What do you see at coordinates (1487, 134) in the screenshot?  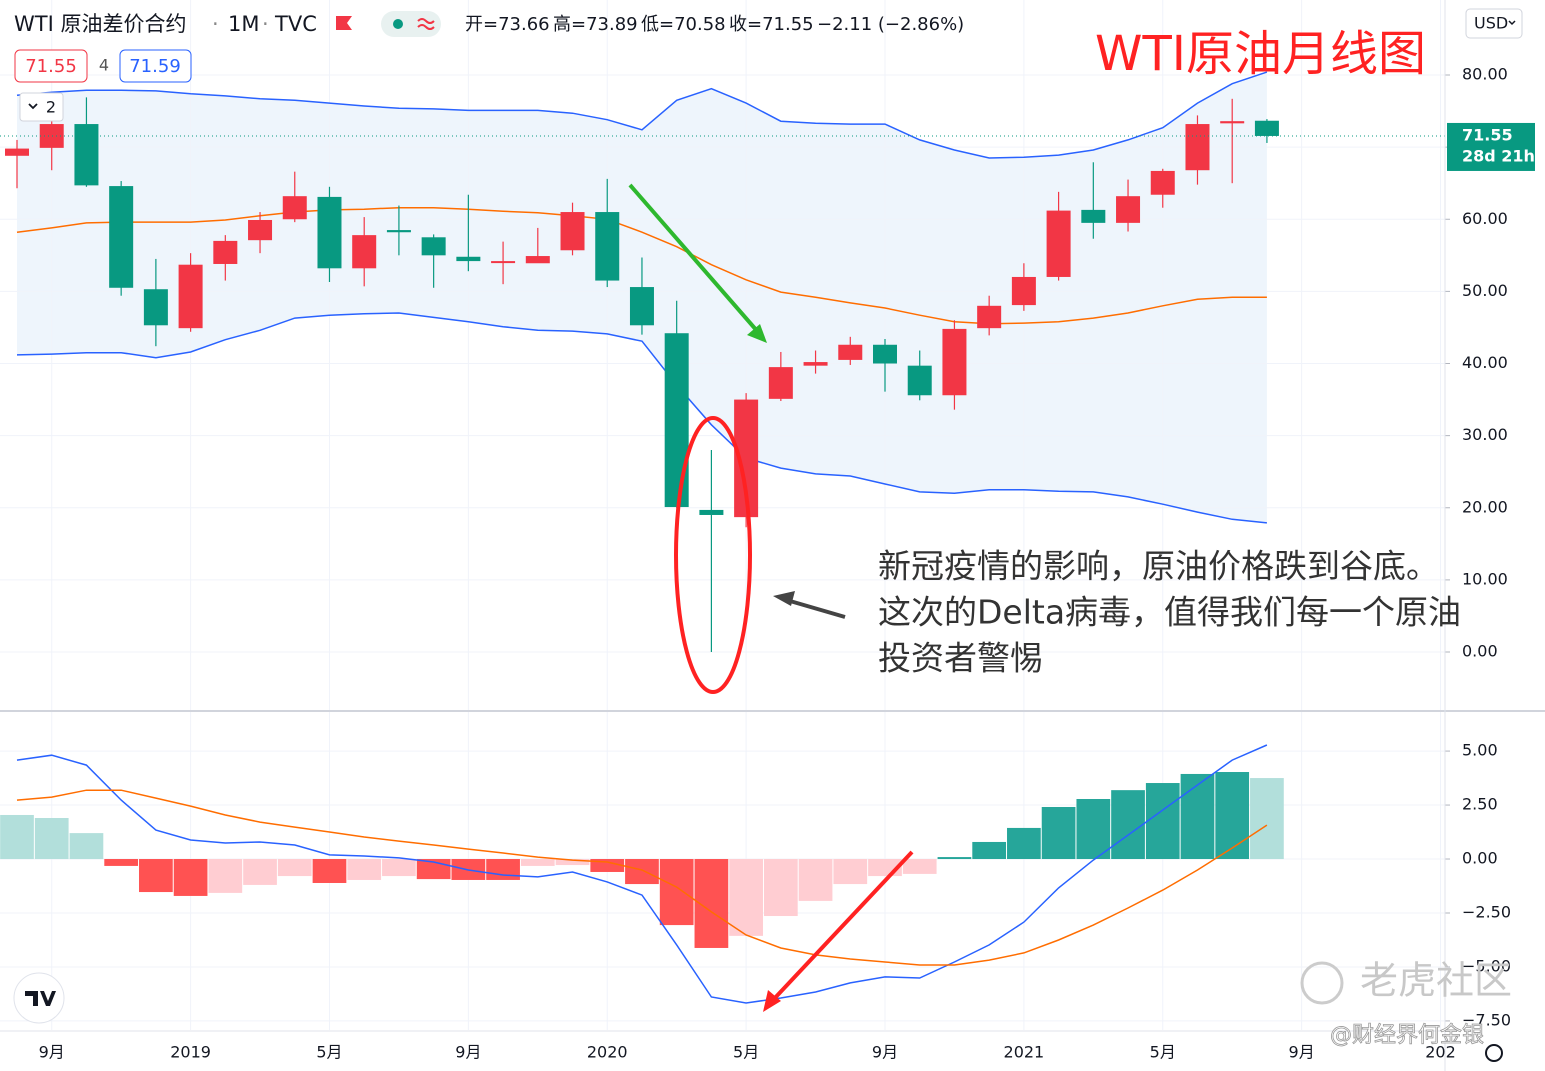 I see `last-price: 71.55` at bounding box center [1487, 134].